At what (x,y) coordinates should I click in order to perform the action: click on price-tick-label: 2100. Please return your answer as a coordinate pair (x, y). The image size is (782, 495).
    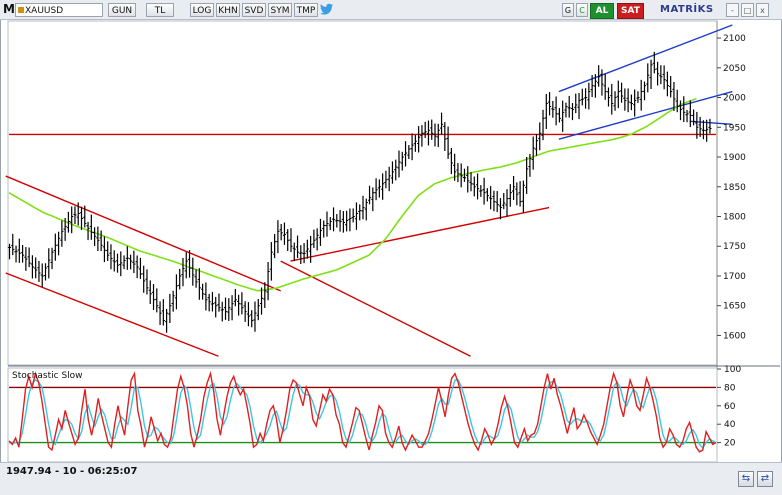
    Looking at the image, I should click on (734, 39).